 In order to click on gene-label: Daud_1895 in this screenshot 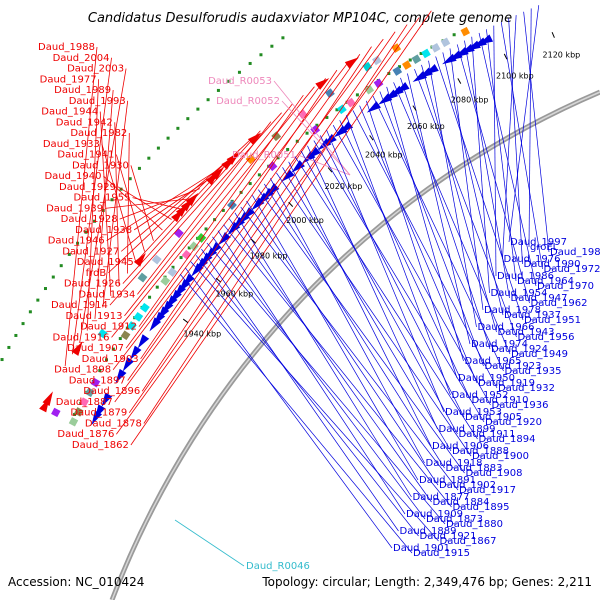, I will do `click(481, 507)`.